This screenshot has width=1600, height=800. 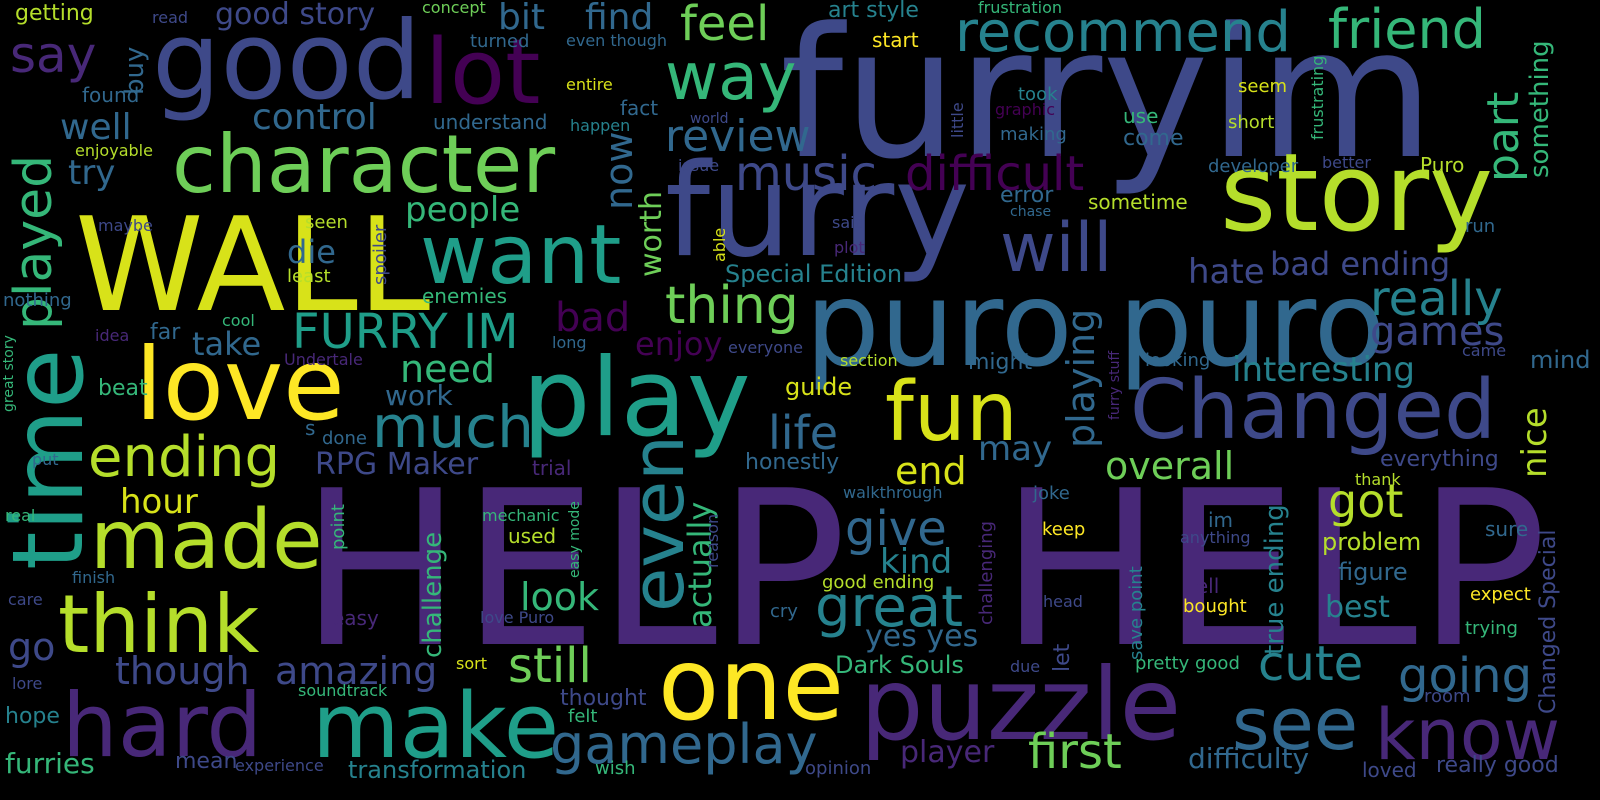 I want to click on word: came, so click(x=1484, y=350).